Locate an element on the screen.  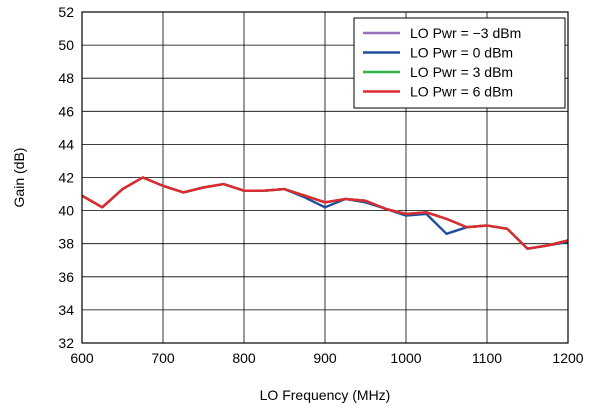
y-tick-label: 32 is located at coordinates (66, 343).